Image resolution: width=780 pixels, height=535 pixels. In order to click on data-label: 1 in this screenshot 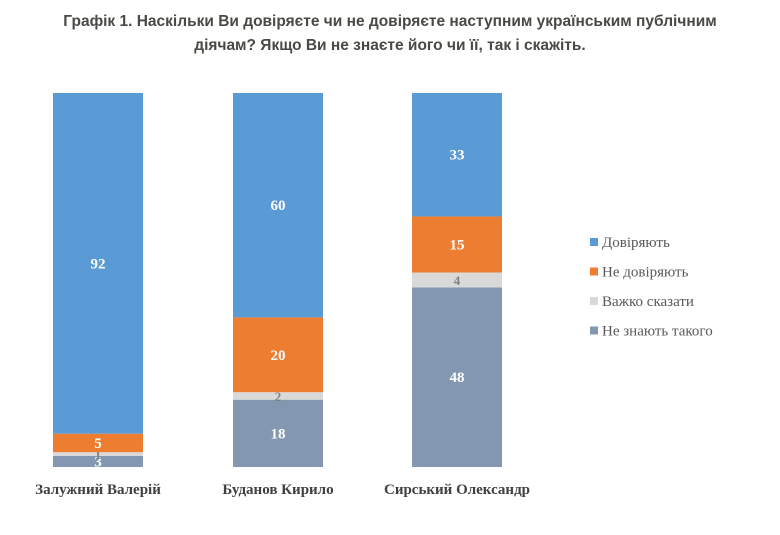, I will do `click(98, 454)`.